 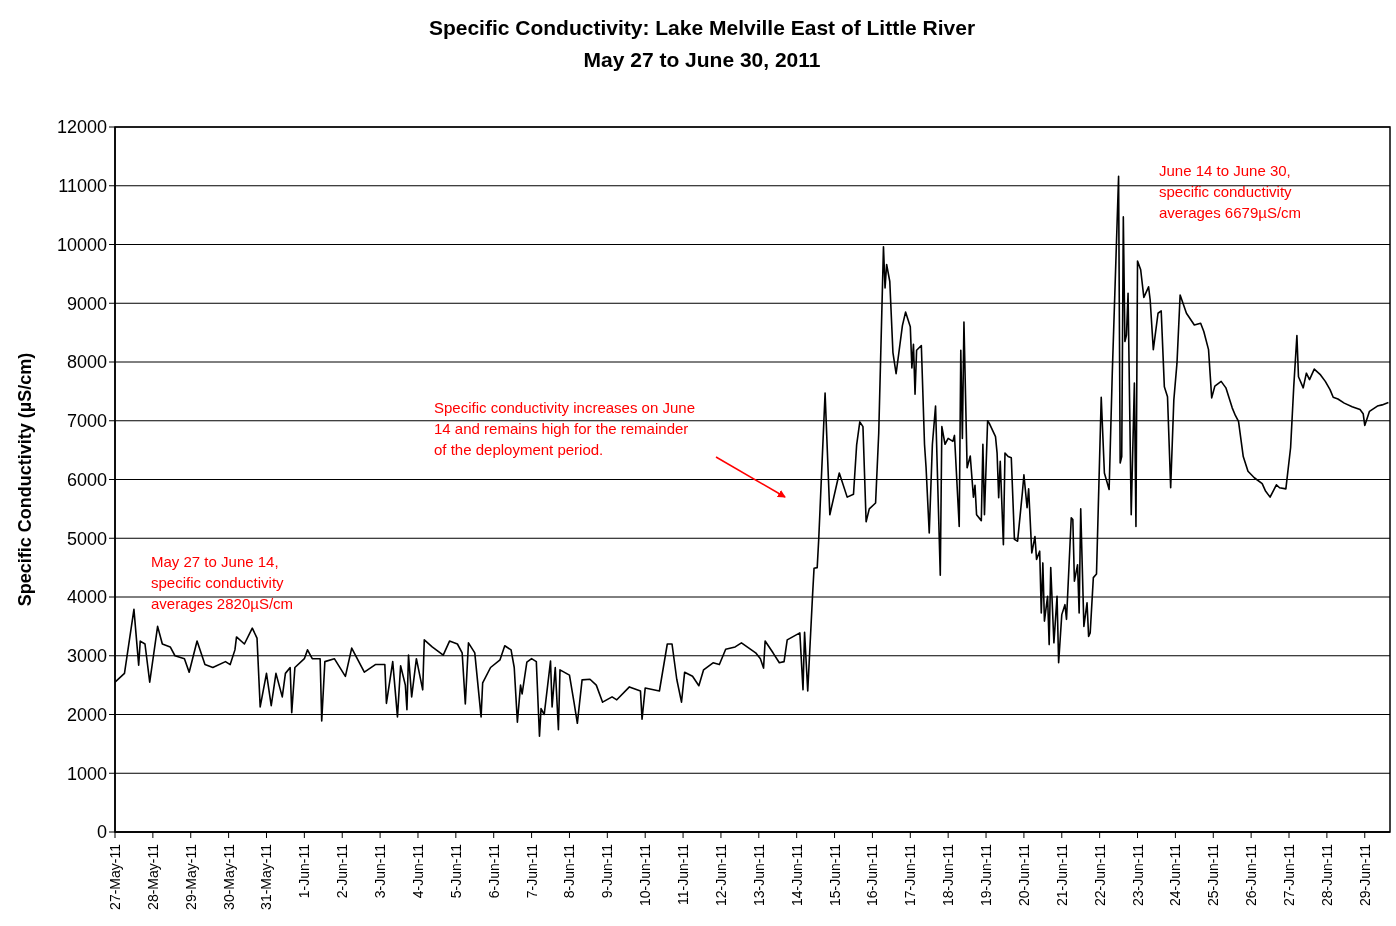 I want to click on x-tick-label: 6-Jun-11, so click(x=493, y=871).